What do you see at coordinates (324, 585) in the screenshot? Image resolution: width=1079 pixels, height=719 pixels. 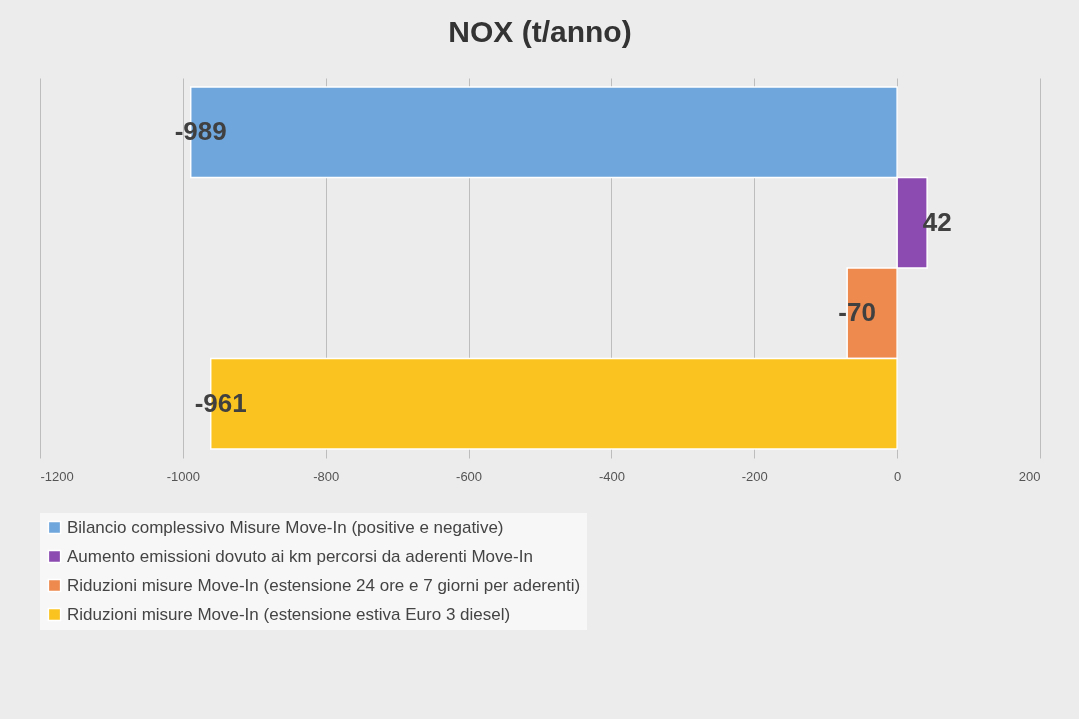 I see `legend-label: Riduzioni misure Move-In (estensione 24 ore e 7 giorni per aderenti)` at bounding box center [324, 585].